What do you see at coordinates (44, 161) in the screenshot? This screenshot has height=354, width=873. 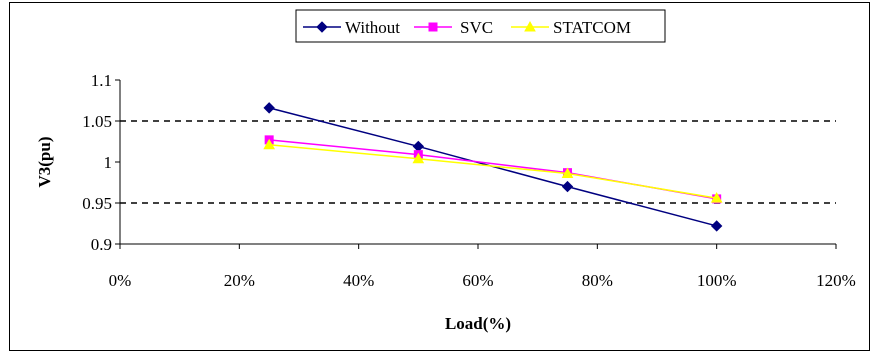 I see `y-axis-title: V3(pu)` at bounding box center [44, 161].